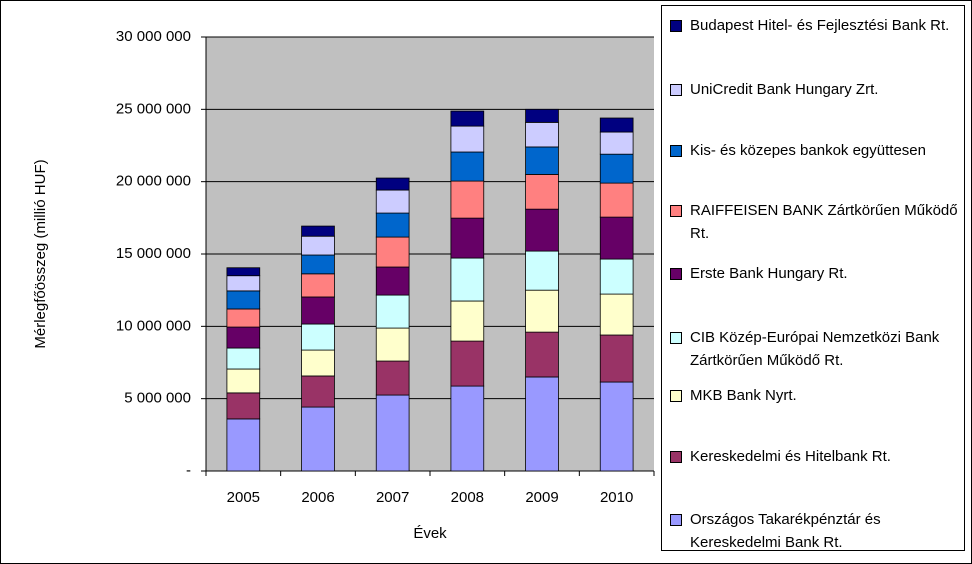  What do you see at coordinates (153, 108) in the screenshot?
I see `y-tick-label: 25 000 000` at bounding box center [153, 108].